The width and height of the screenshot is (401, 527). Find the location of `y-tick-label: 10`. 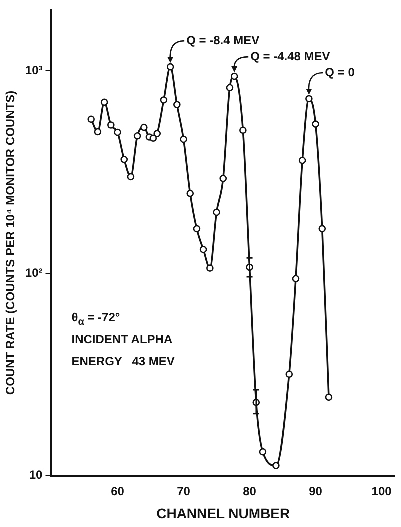

y-tick-label: 10 is located at coordinates (36, 475).